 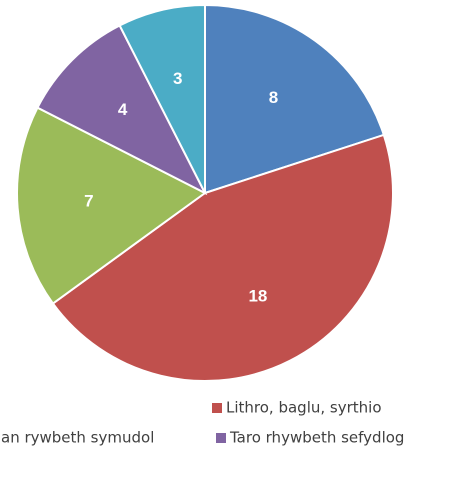 What do you see at coordinates (177, 78) in the screenshot?
I see `data-label: 3` at bounding box center [177, 78].